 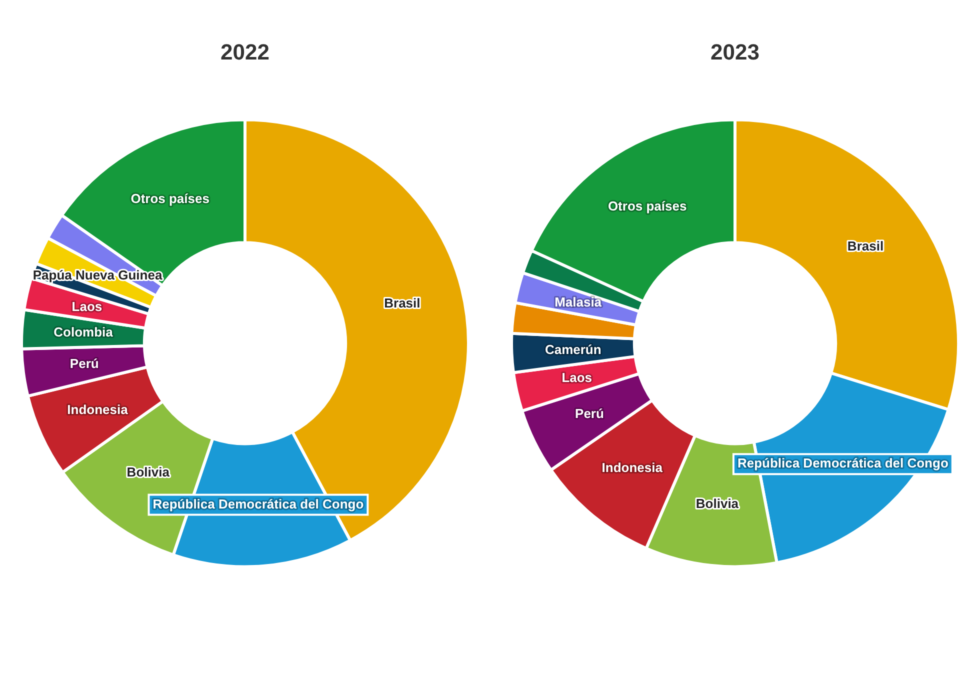 I want to click on slice-label: Colombia, so click(x=84, y=332).